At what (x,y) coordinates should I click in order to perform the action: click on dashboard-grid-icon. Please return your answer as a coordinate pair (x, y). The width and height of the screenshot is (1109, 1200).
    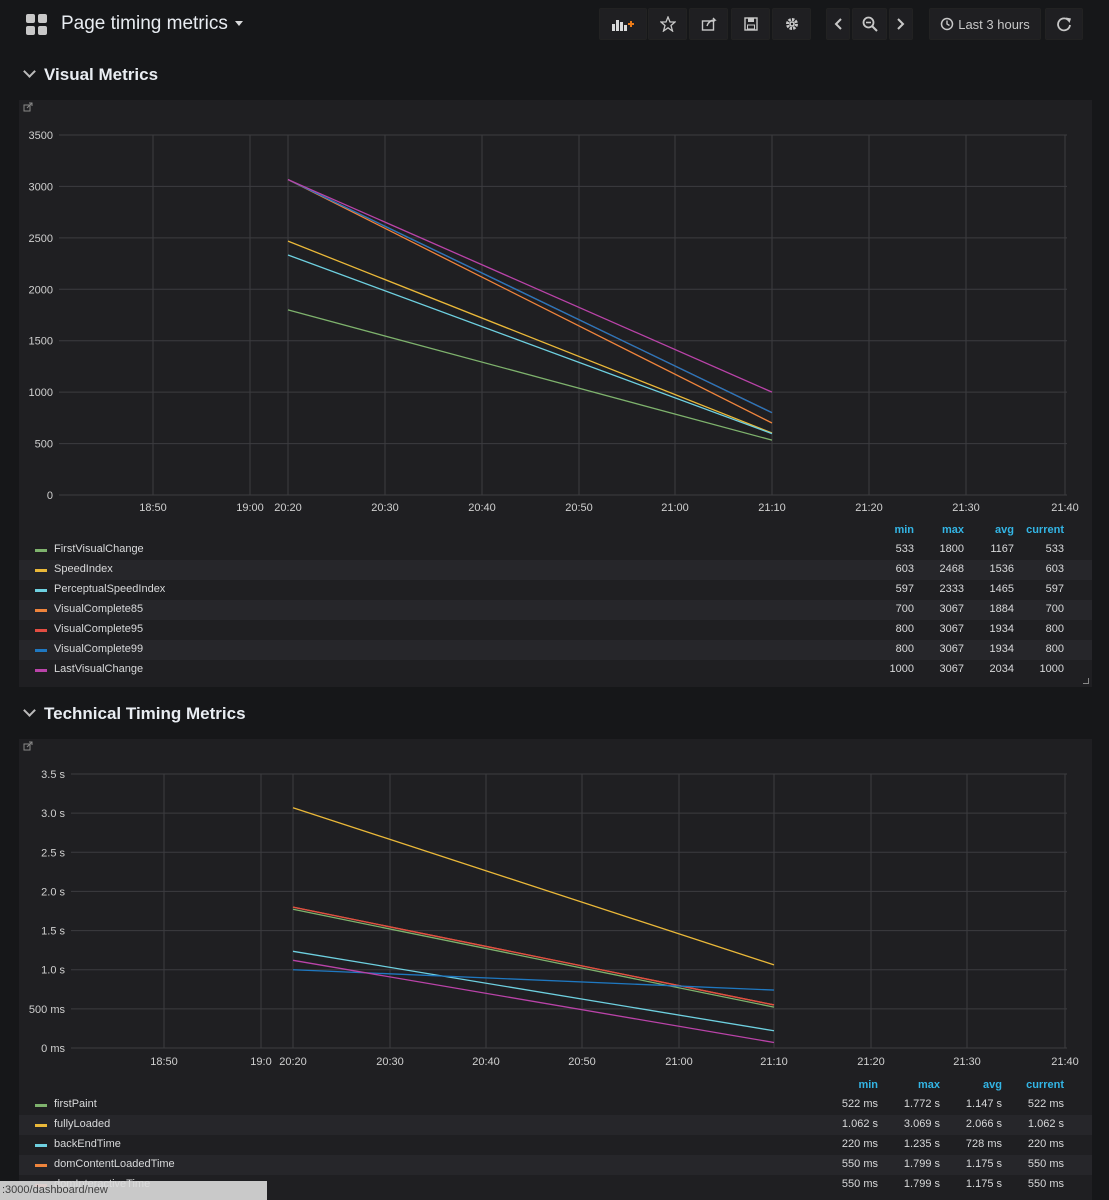
    Looking at the image, I should click on (37, 25).